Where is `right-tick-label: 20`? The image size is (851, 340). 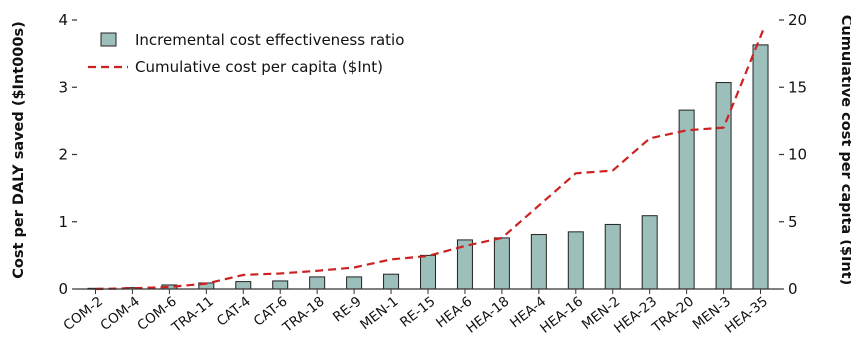 right-tick-label: 20 is located at coordinates (797, 20).